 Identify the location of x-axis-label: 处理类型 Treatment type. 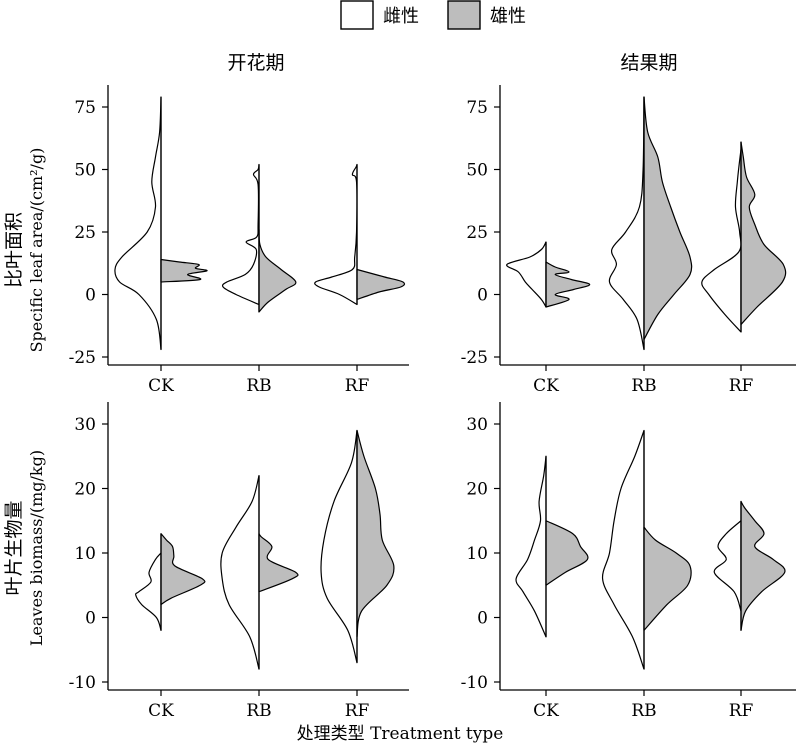
(400, 734).